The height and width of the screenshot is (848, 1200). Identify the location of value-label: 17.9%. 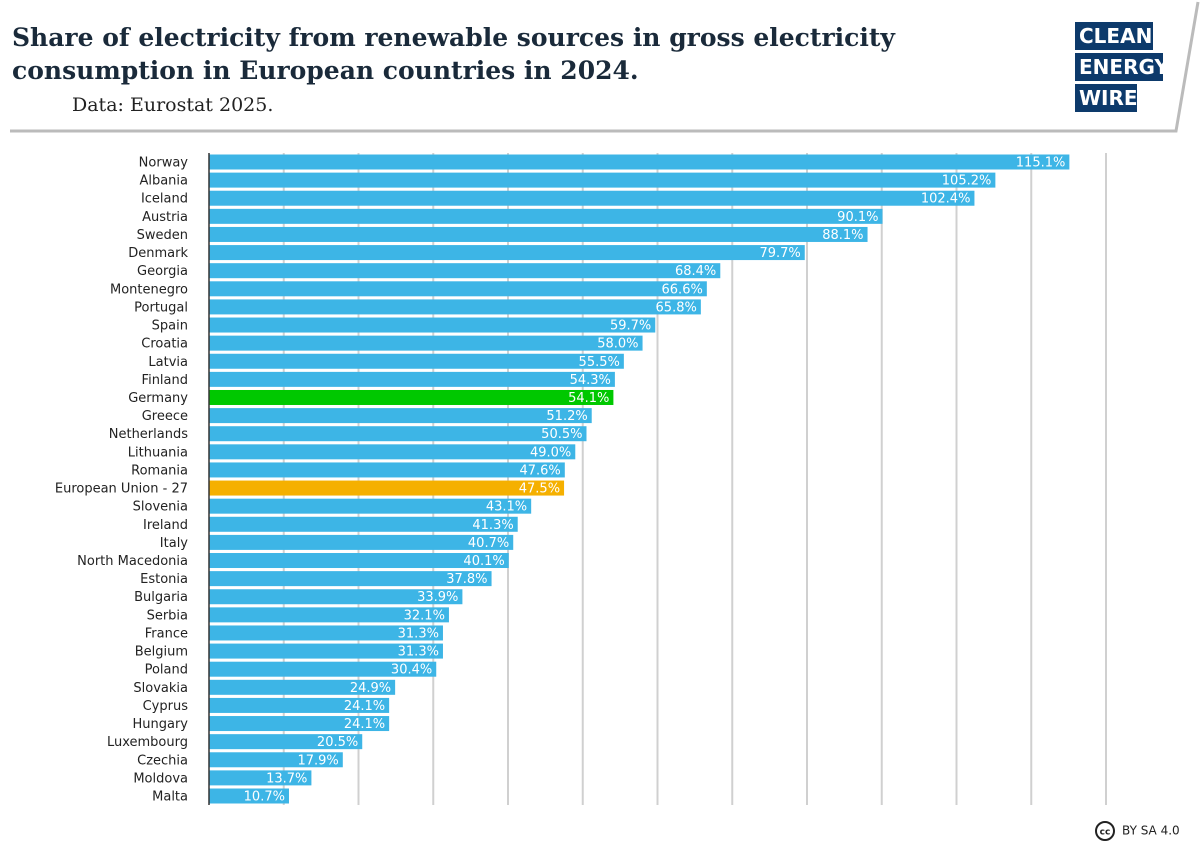
(317, 760).